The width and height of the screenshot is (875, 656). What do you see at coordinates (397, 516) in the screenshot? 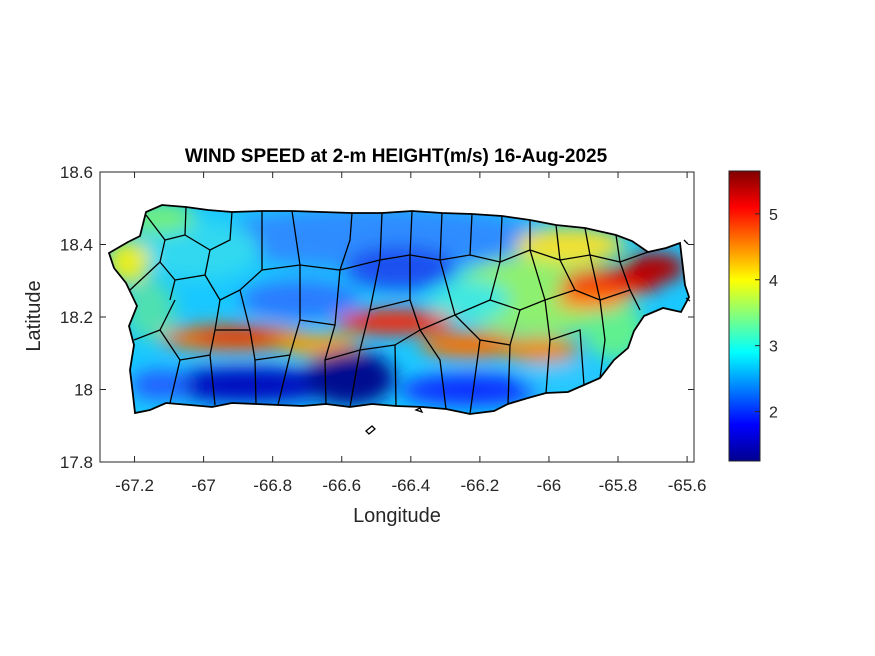
I see `x-axis-label: Longitude` at bounding box center [397, 516].